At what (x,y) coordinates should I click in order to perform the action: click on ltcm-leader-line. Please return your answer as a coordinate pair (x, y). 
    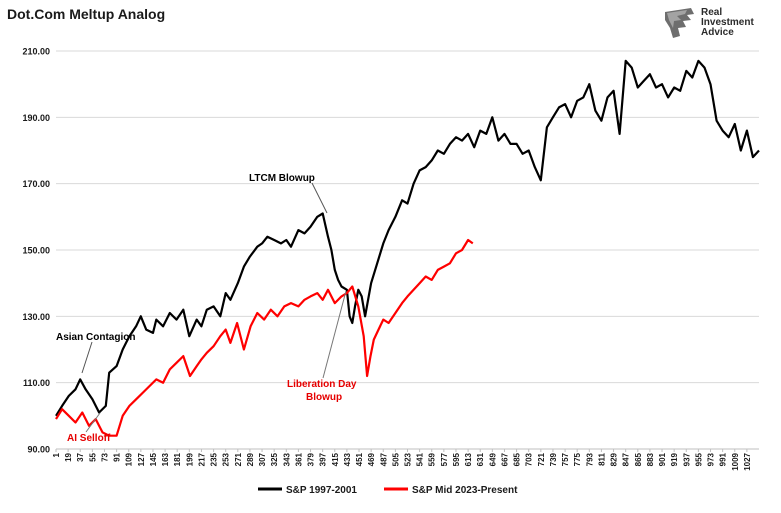
    Looking at the image, I should click on (319, 198).